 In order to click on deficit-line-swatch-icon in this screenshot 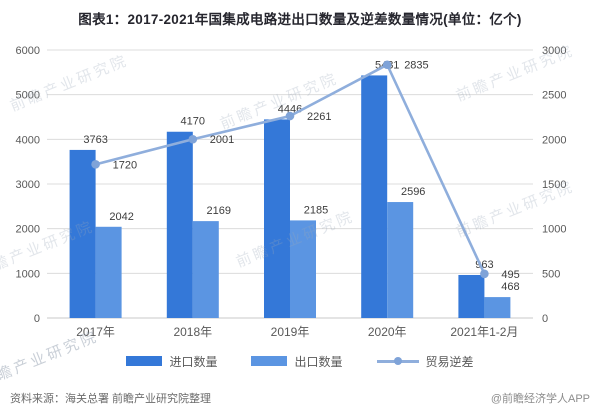, I will do `click(397, 361)`.